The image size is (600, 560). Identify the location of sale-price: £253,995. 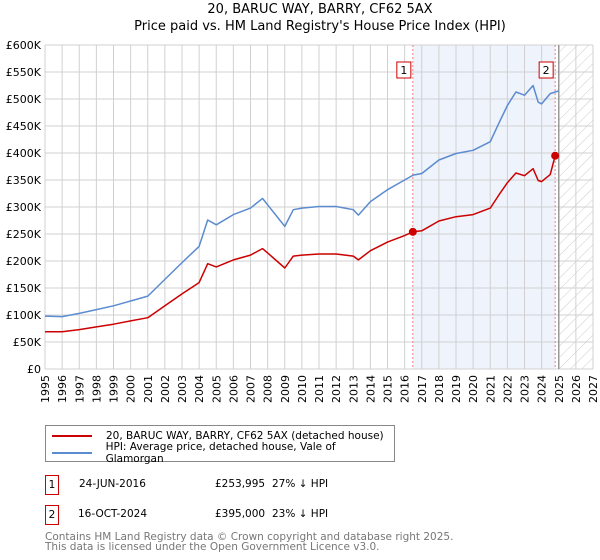
(240, 484).